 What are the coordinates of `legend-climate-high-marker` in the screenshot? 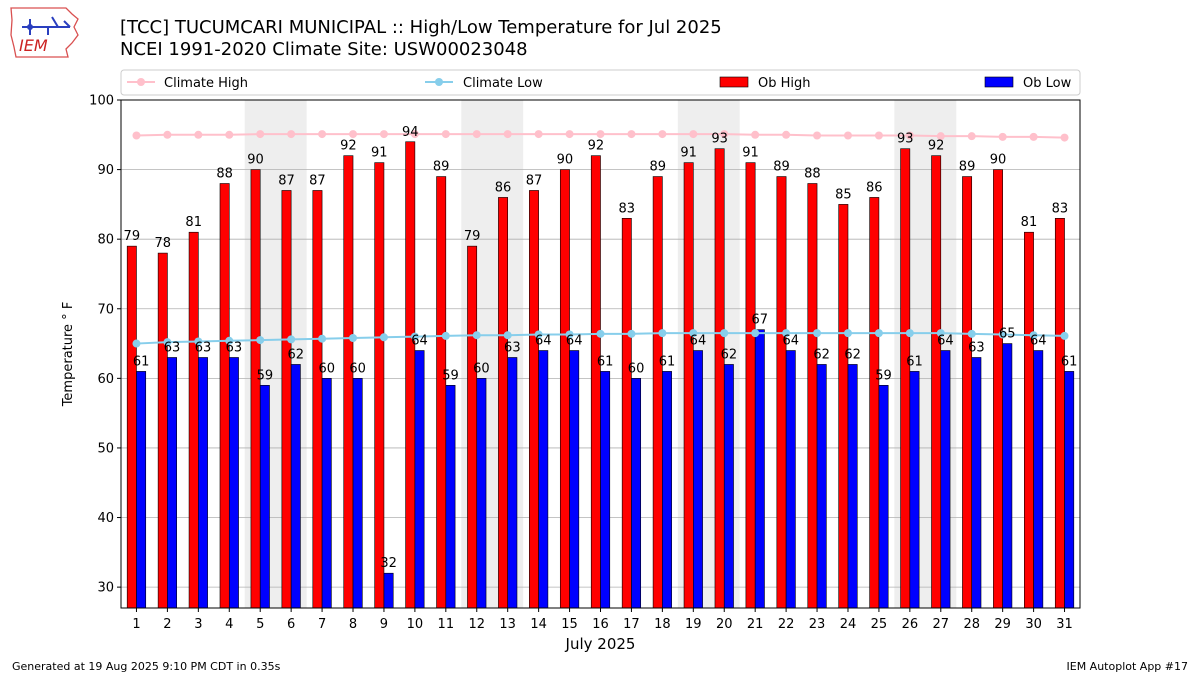 It's located at (141, 82).